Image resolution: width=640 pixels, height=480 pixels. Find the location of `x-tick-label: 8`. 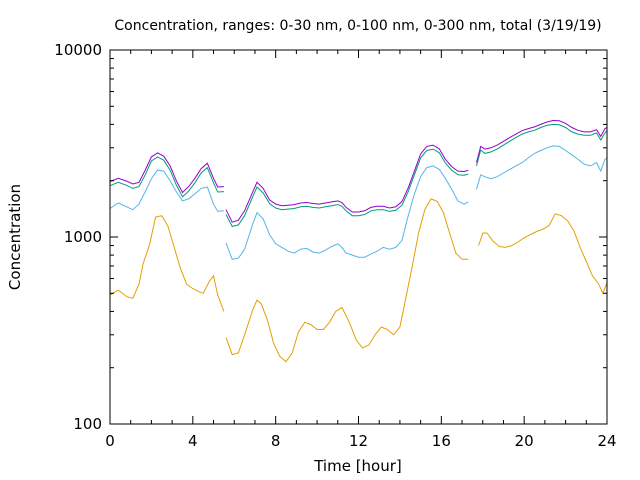

x-tick-label: 8 is located at coordinates (276, 441).